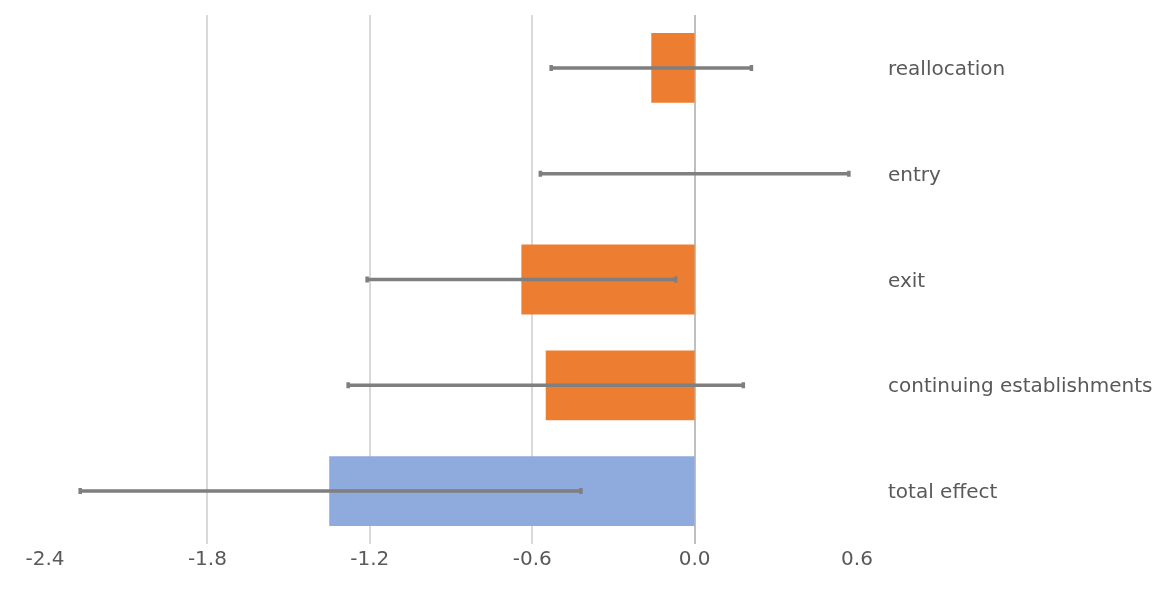 The width and height of the screenshot is (1157, 594). What do you see at coordinates (943, 491) in the screenshot?
I see `y-tick-label: total effect` at bounding box center [943, 491].